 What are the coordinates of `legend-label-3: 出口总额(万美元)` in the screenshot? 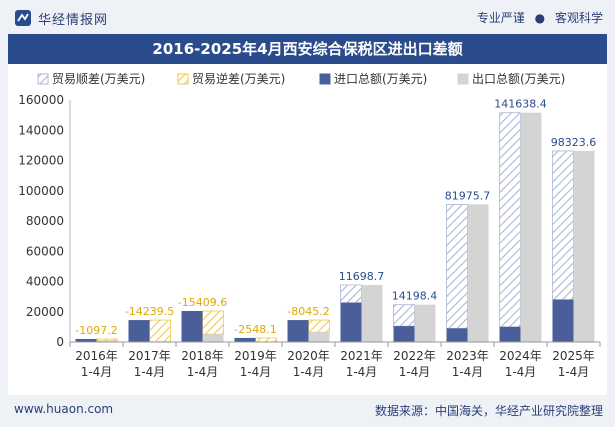 It's located at (518, 79).